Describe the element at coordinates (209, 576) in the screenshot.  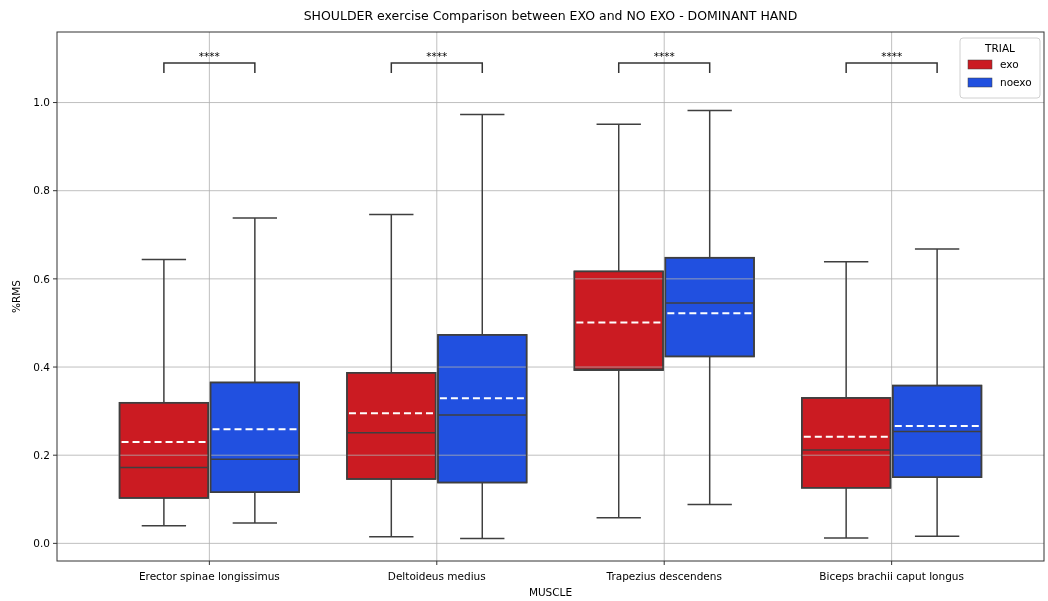
I see `x-tick-label: Erector spinae longissimus` at that location.